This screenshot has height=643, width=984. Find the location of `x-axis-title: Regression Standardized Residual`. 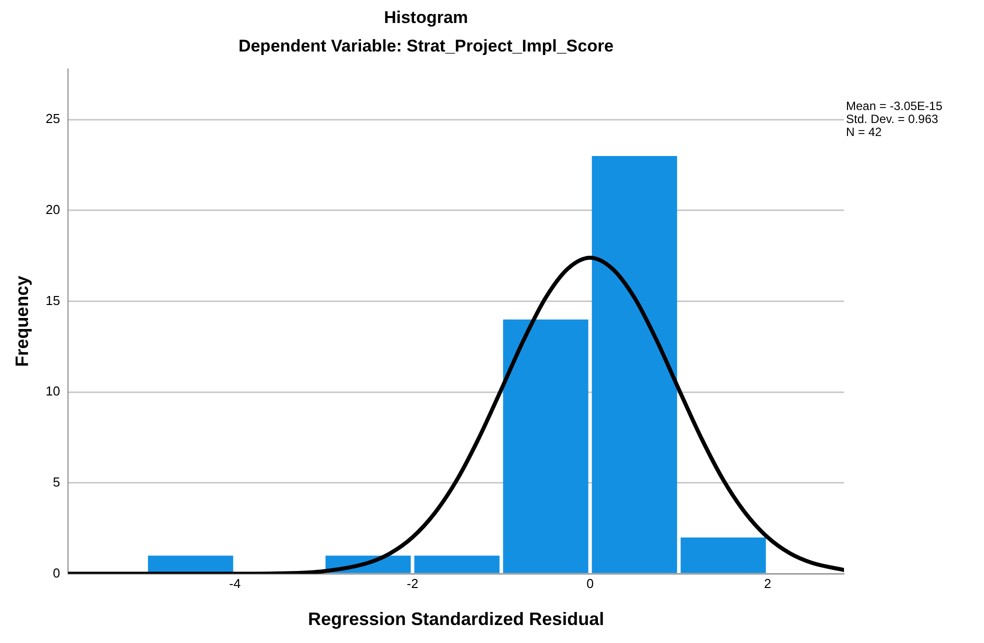

x-axis-title: Regression Standardized Residual is located at coordinates (456, 619).